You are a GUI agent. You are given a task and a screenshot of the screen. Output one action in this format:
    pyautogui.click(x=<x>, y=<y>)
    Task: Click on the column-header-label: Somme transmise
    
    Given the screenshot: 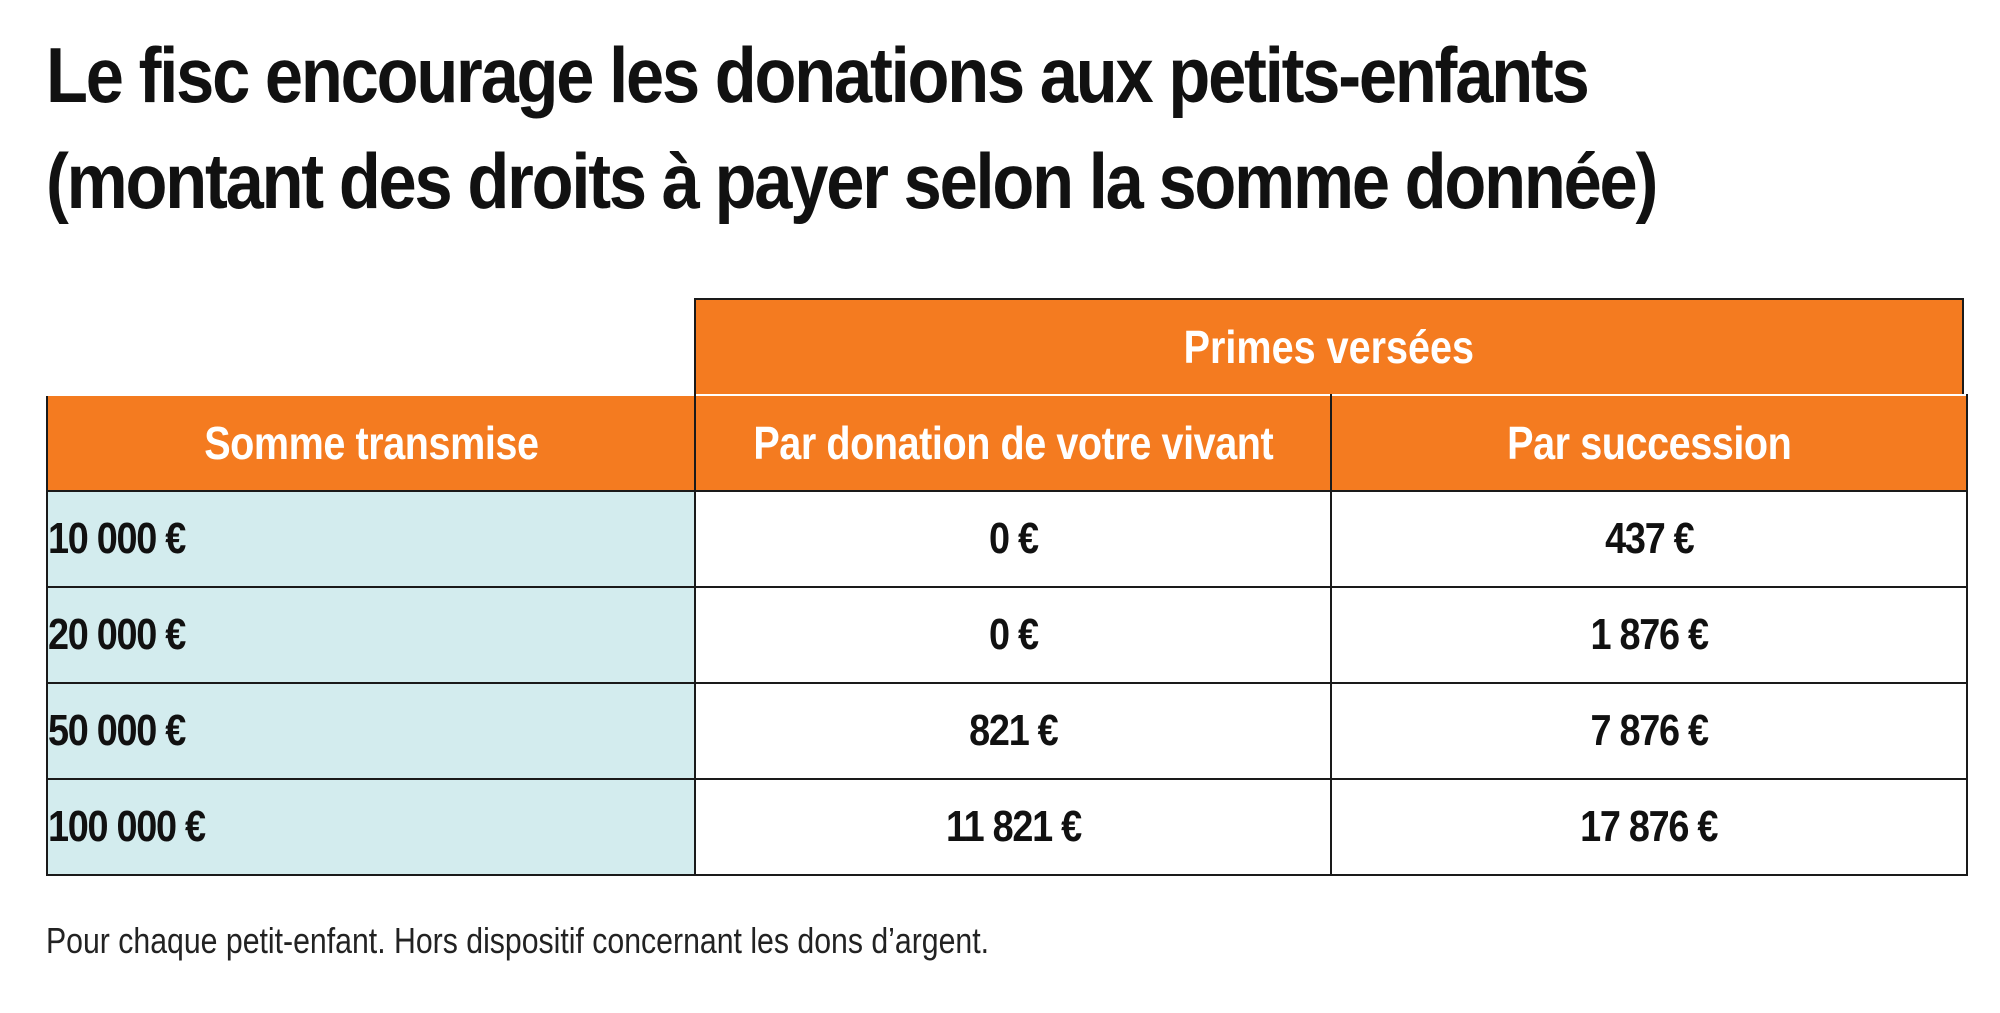 What is the action you would take?
    pyautogui.click(x=371, y=443)
    